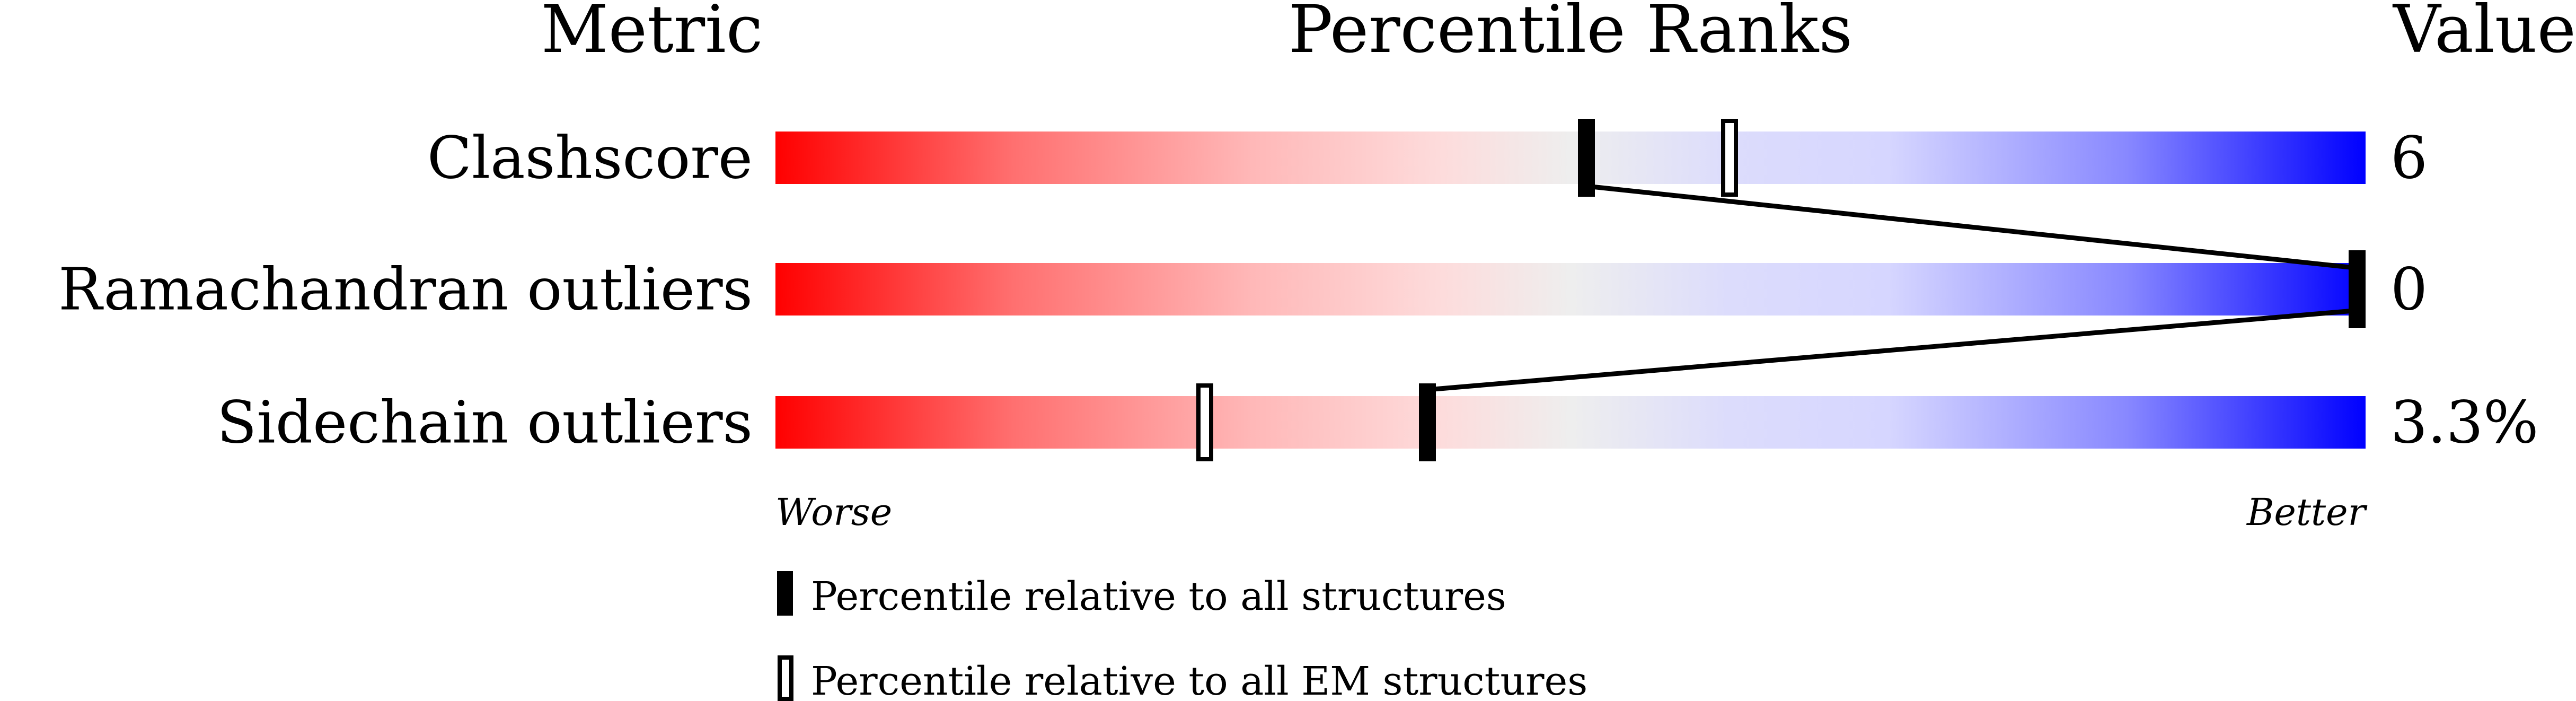 The width and height of the screenshot is (2576, 701). Describe the element at coordinates (590, 158) in the screenshot. I see `metric-label: Clashscore` at that location.